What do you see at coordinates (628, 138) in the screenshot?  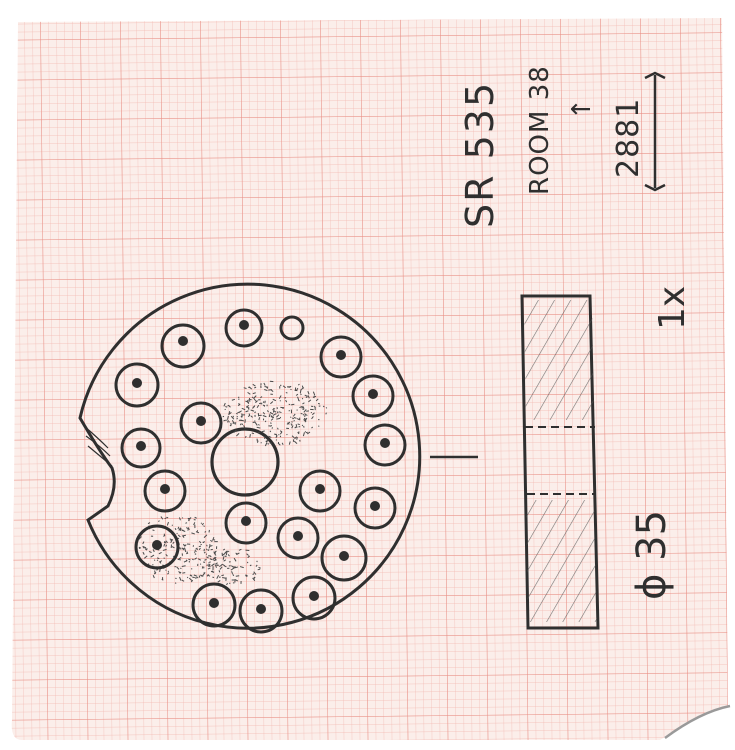 I see `count-label: 2881` at bounding box center [628, 138].